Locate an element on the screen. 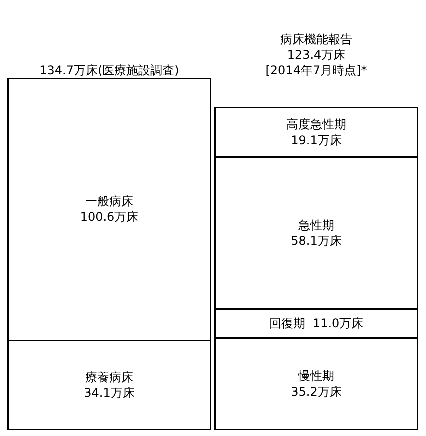  series-label: 高度急性期 is located at coordinates (316, 125).